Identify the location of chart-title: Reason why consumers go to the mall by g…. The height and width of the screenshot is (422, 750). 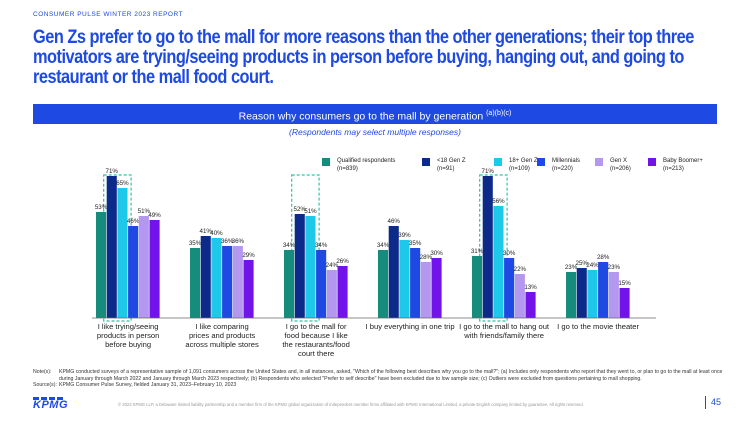
(361, 116).